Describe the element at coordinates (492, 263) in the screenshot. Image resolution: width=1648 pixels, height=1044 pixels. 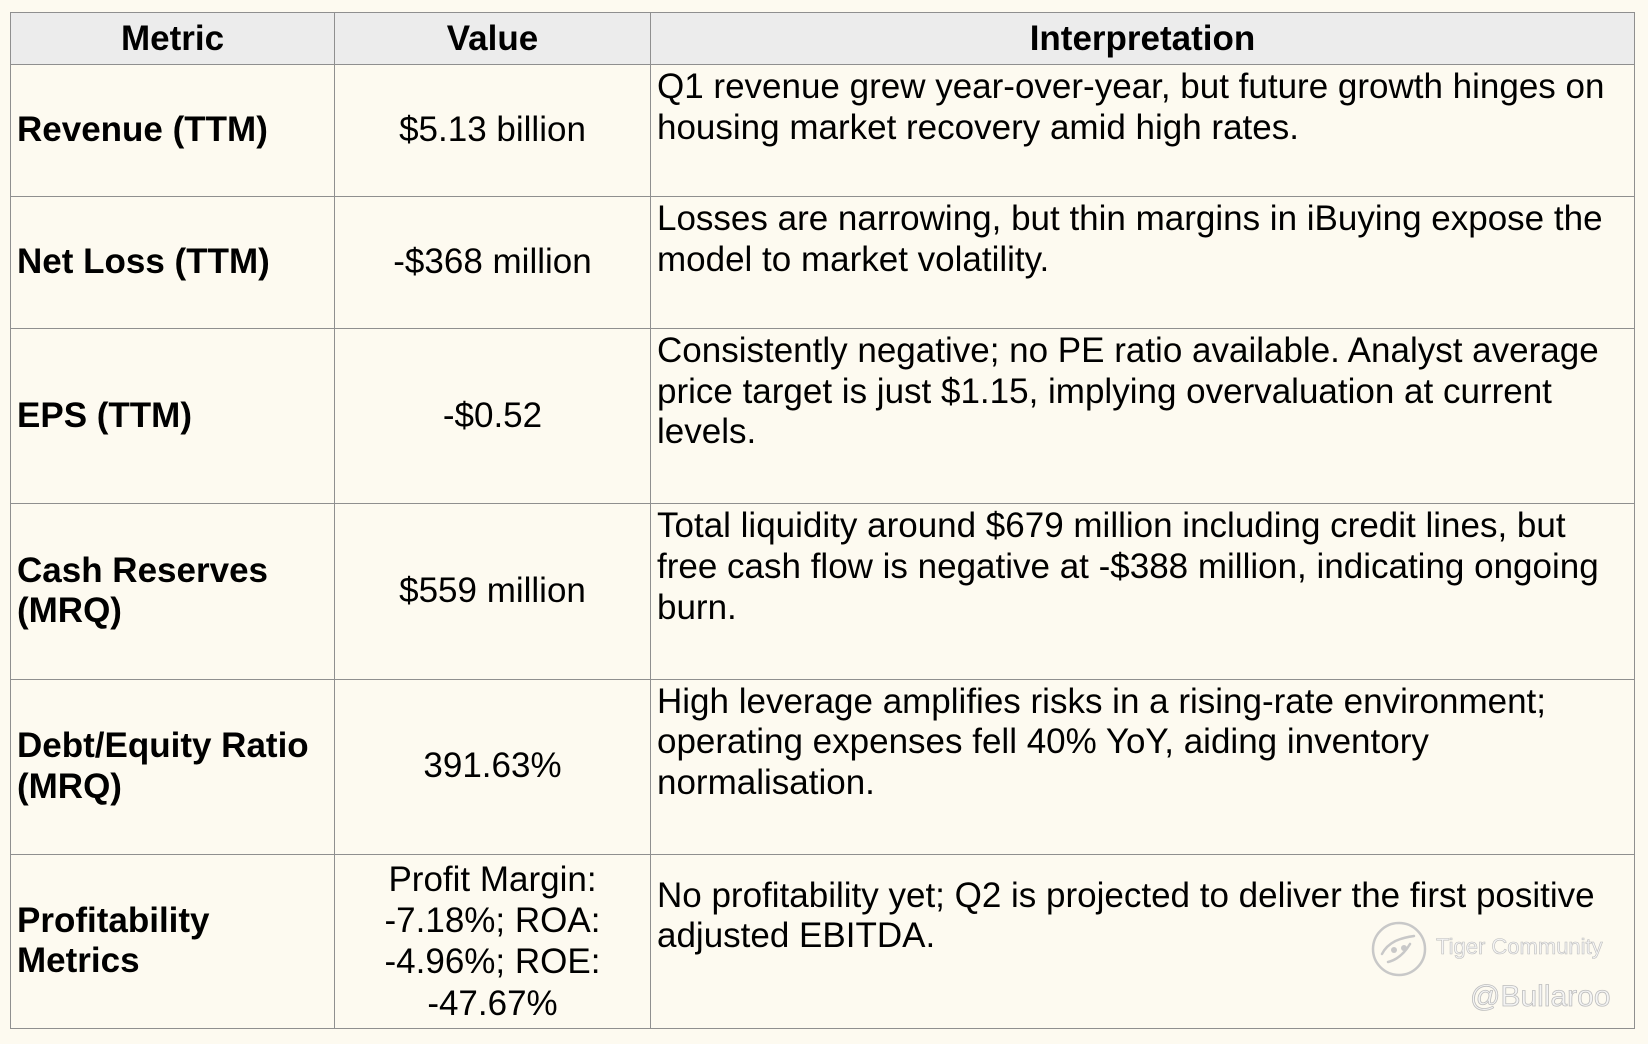
I see `value-cell: -$368 million` at that location.